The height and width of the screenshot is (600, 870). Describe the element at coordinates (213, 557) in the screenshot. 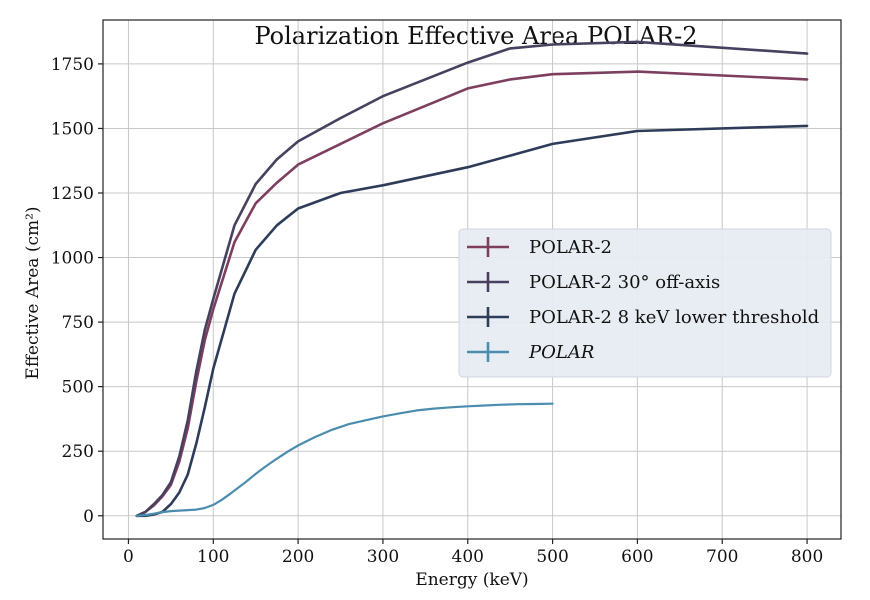

I see `x-tick-label: 100` at that location.